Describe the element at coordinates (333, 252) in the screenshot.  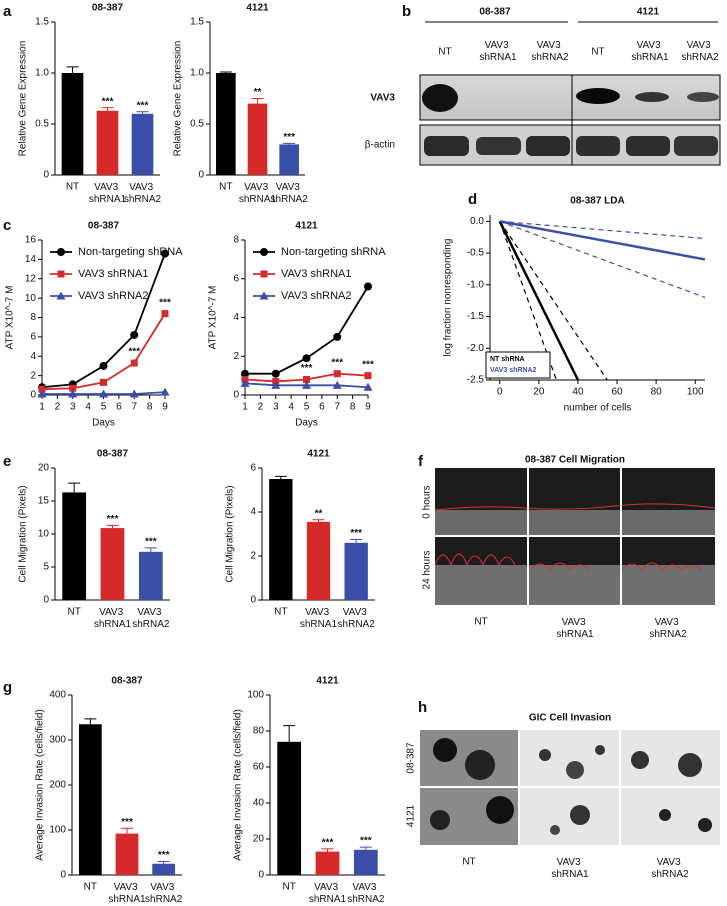
I see `legend-label: Non-targeting shRNA` at that location.